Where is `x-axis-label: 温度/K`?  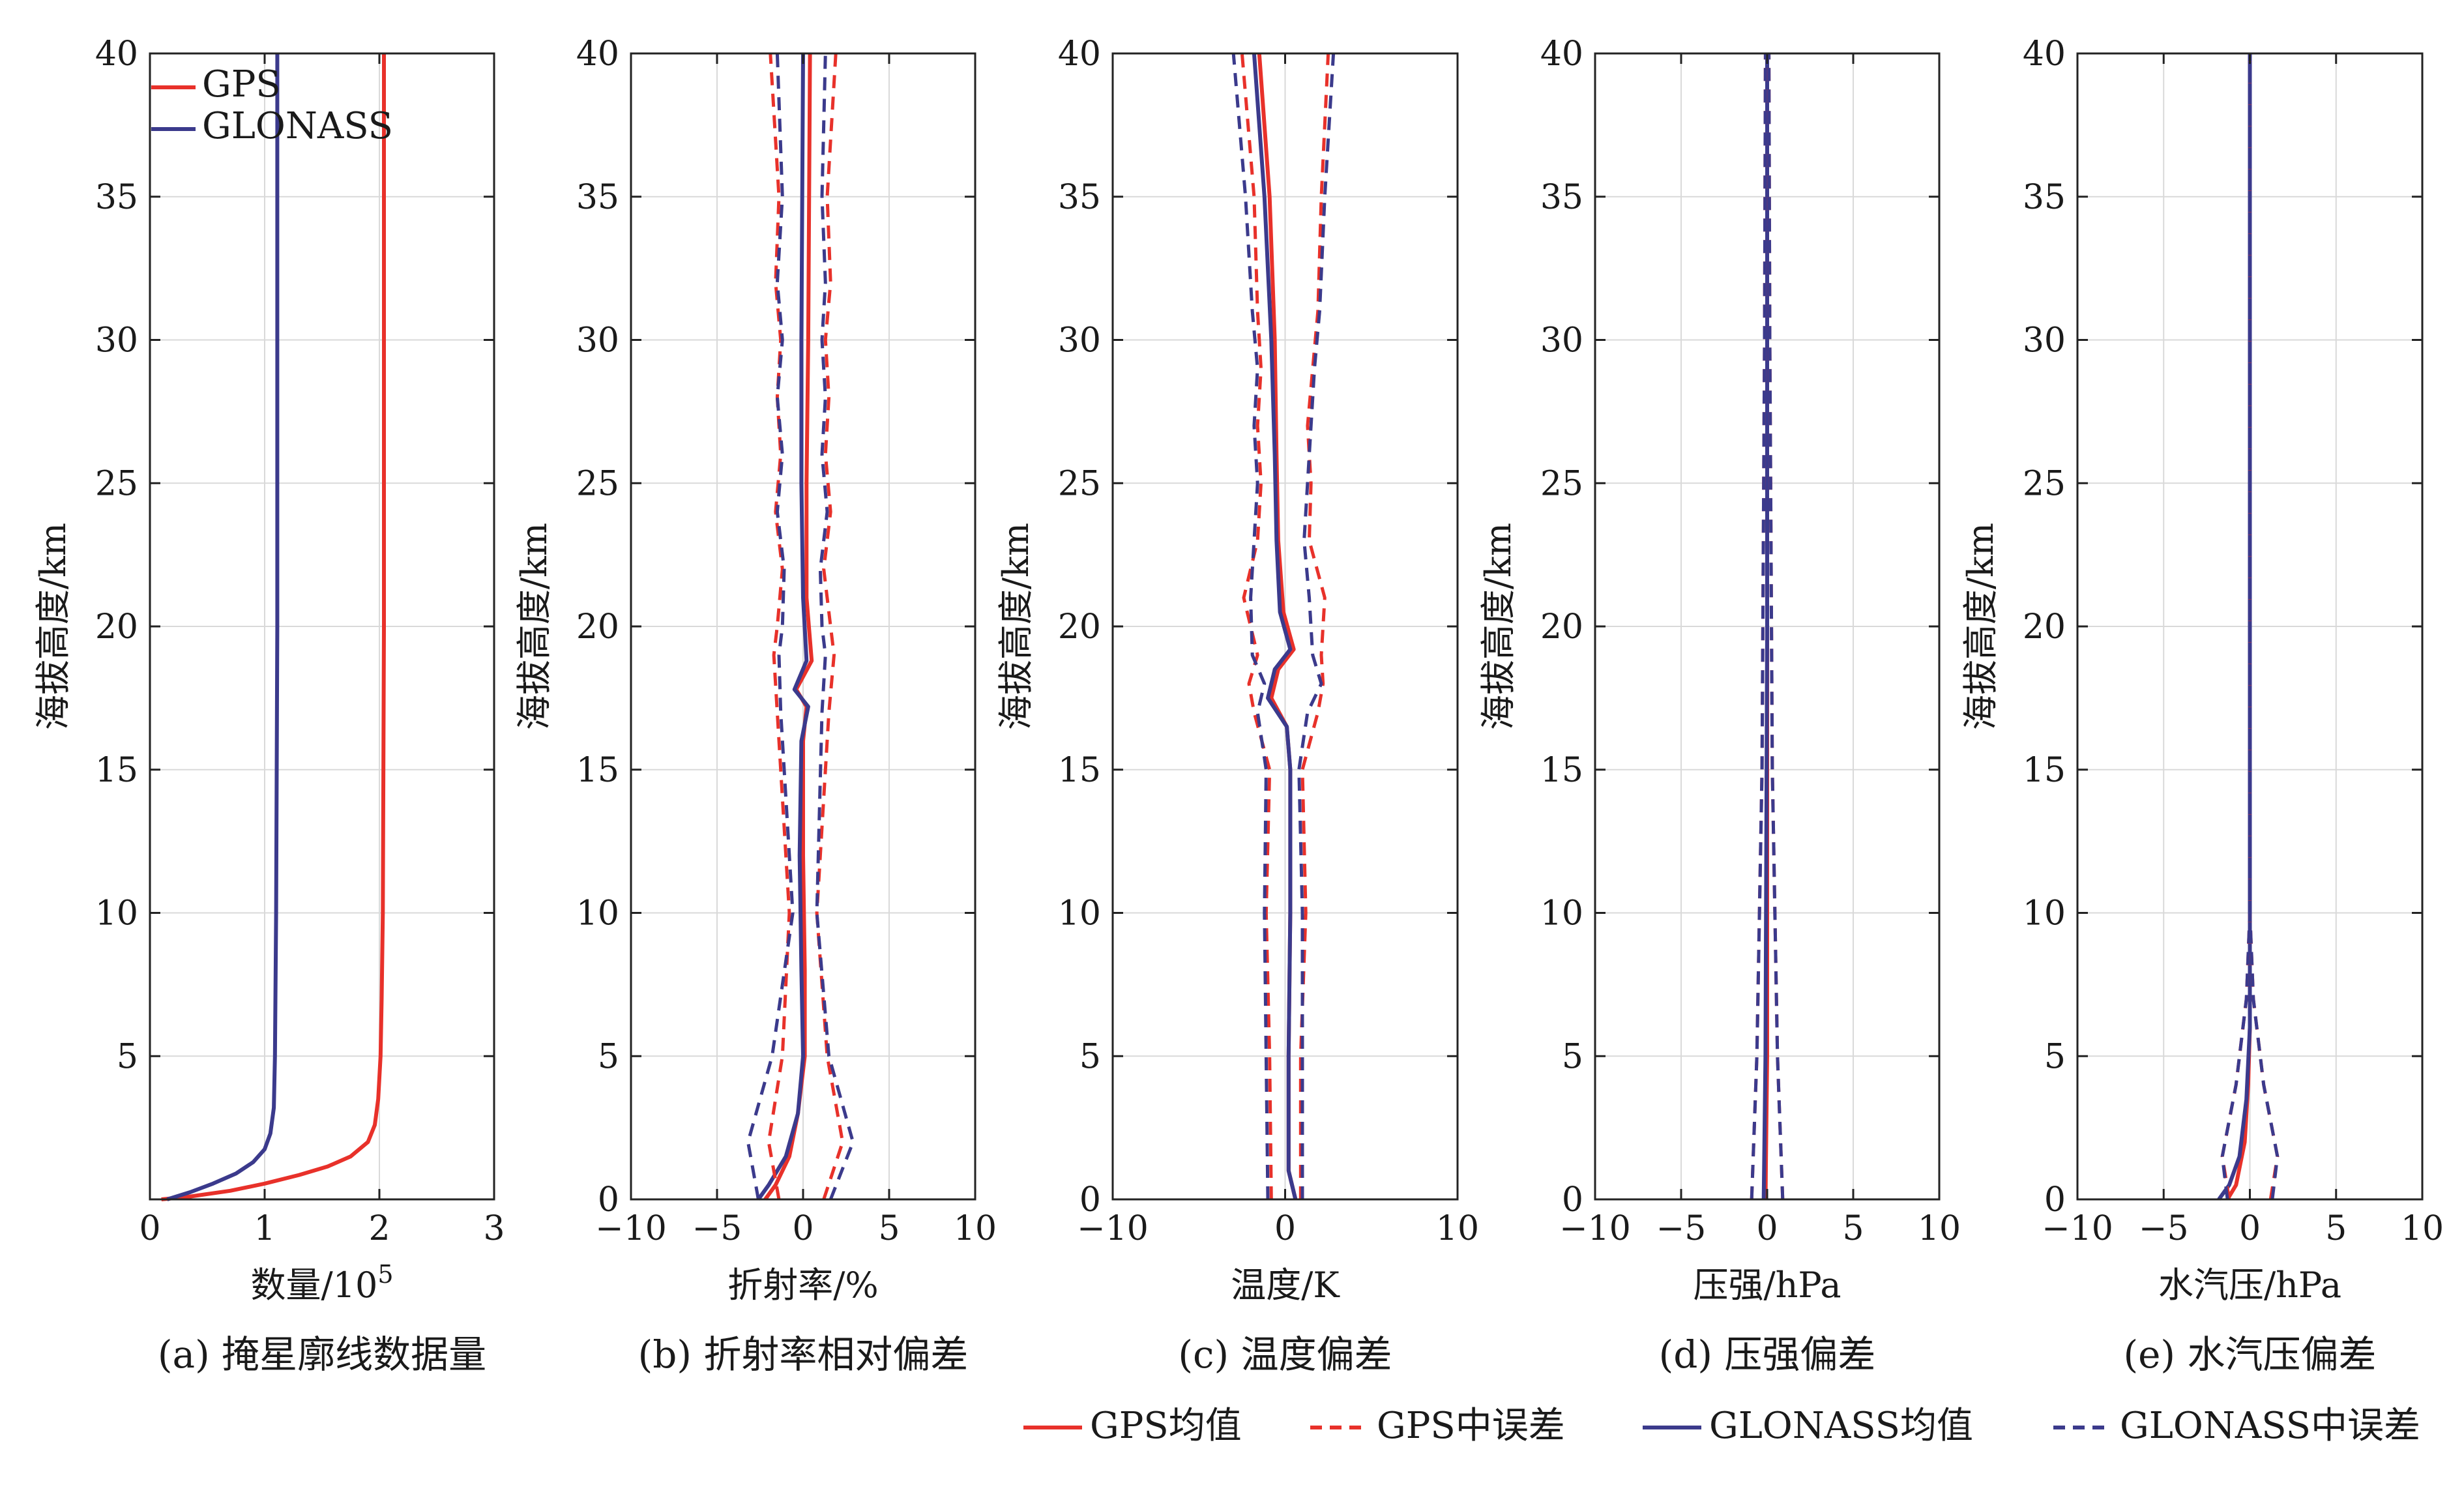 x-axis-label: 温度/K is located at coordinates (1286, 1285).